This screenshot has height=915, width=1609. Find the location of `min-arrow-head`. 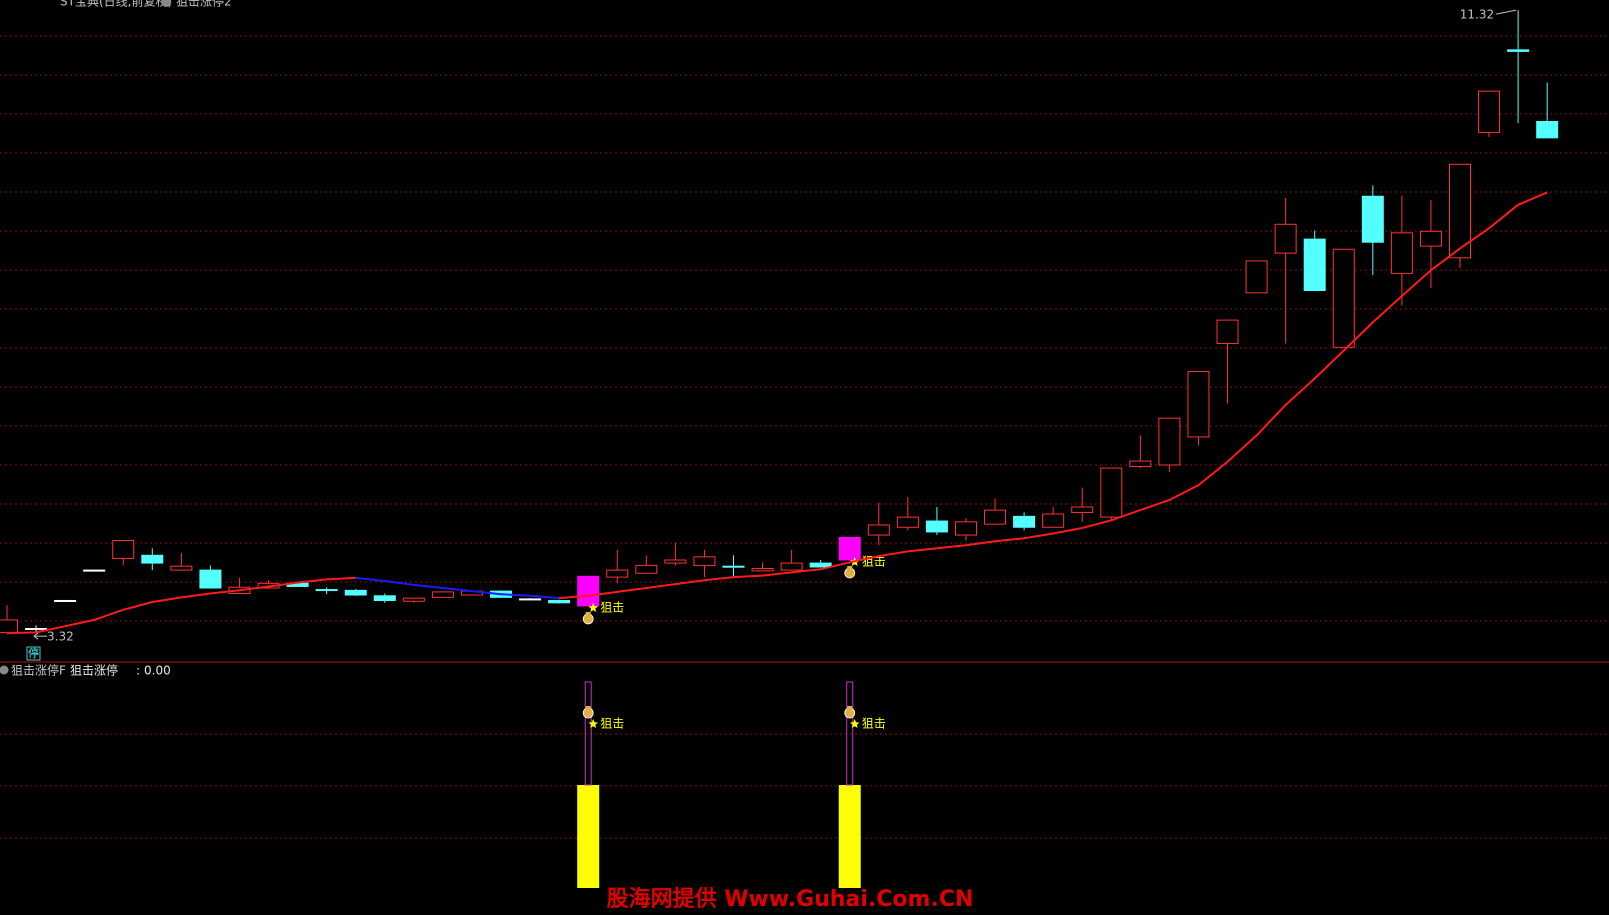

min-arrow-head is located at coordinates (36, 636).